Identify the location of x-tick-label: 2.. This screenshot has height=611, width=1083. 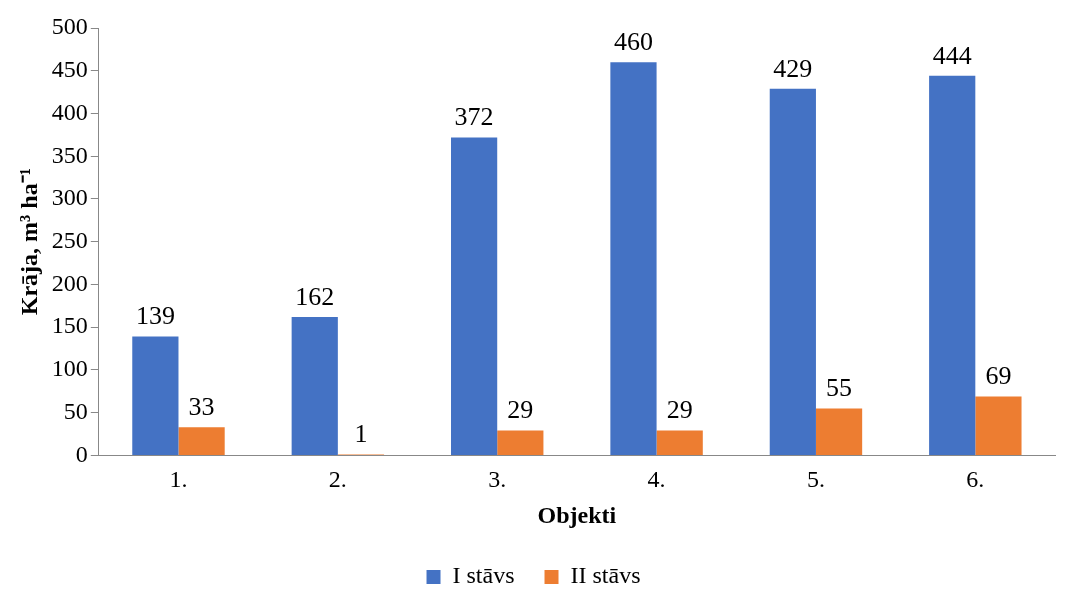
(337, 479).